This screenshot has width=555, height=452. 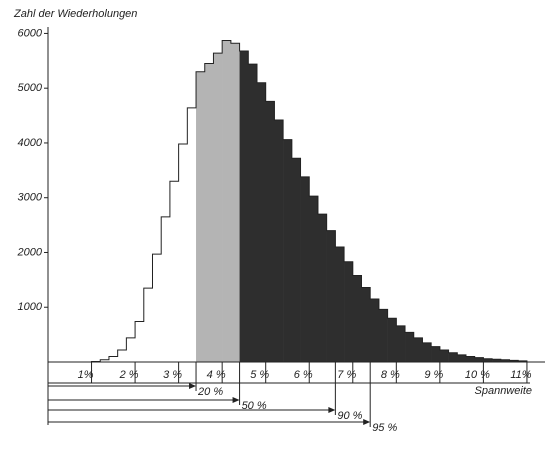 What do you see at coordinates (75, 14) in the screenshot?
I see `y-axis-label: Zahl der Wiederholungen` at bounding box center [75, 14].